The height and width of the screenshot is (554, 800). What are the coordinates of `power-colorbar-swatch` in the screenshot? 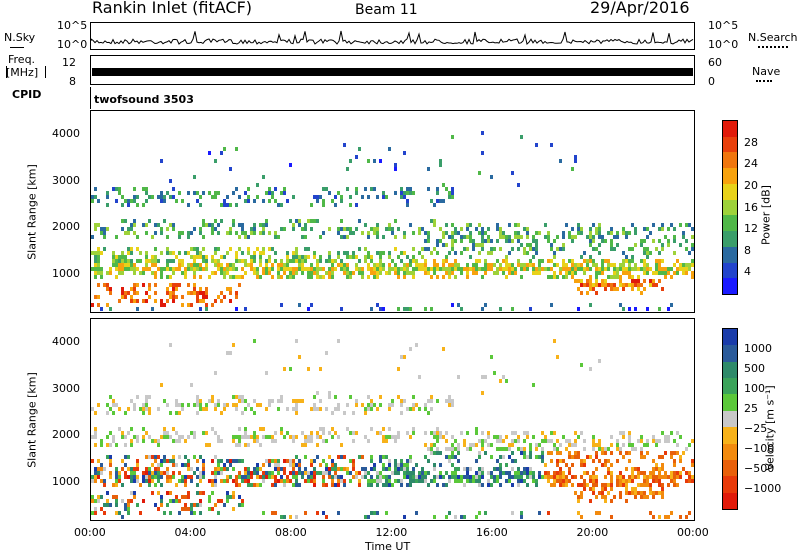 It's located at (730, 286).